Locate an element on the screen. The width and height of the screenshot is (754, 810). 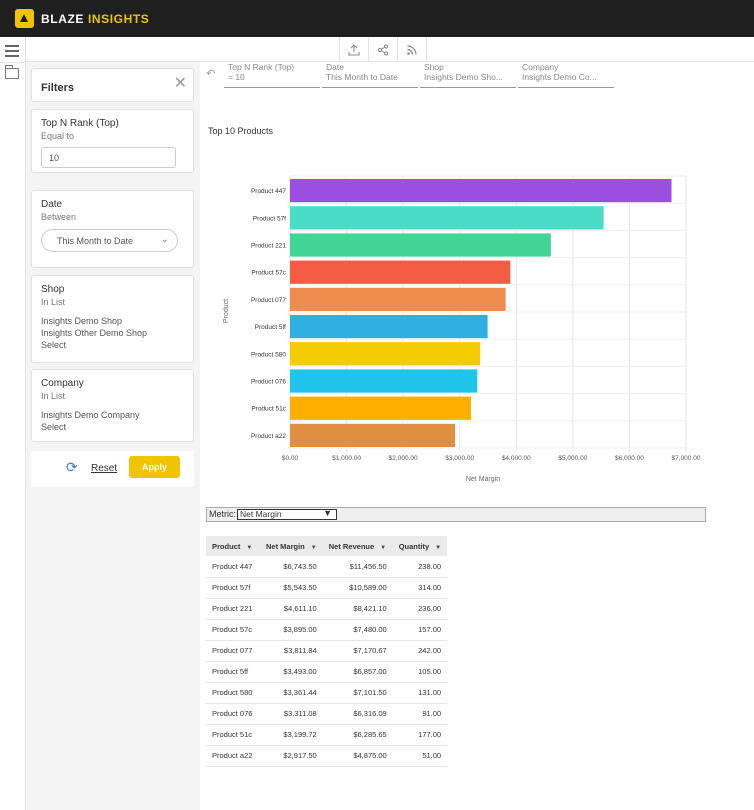
column-header-quantity: Quantity ▼ is located at coordinates (420, 546).